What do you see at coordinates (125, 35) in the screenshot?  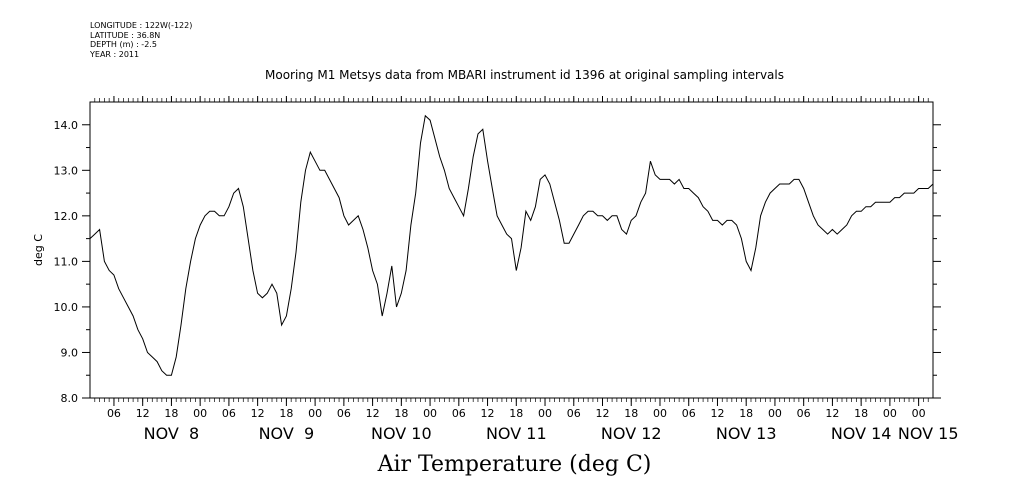 I see `latitude-text: LATITUDE : 36.8N` at bounding box center [125, 35].